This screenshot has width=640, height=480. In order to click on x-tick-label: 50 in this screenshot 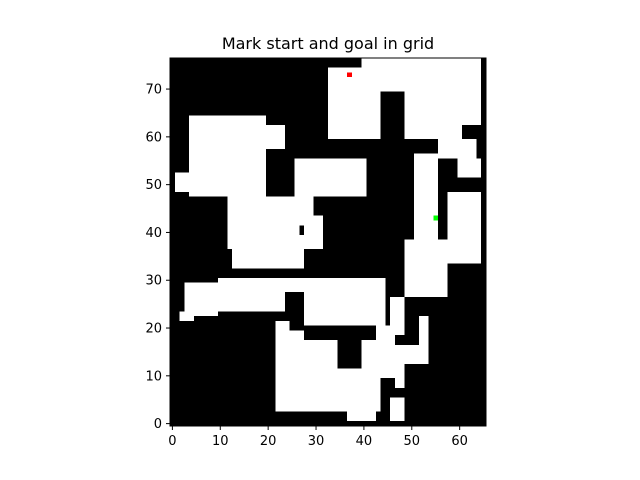, I will do `click(412, 441)`.